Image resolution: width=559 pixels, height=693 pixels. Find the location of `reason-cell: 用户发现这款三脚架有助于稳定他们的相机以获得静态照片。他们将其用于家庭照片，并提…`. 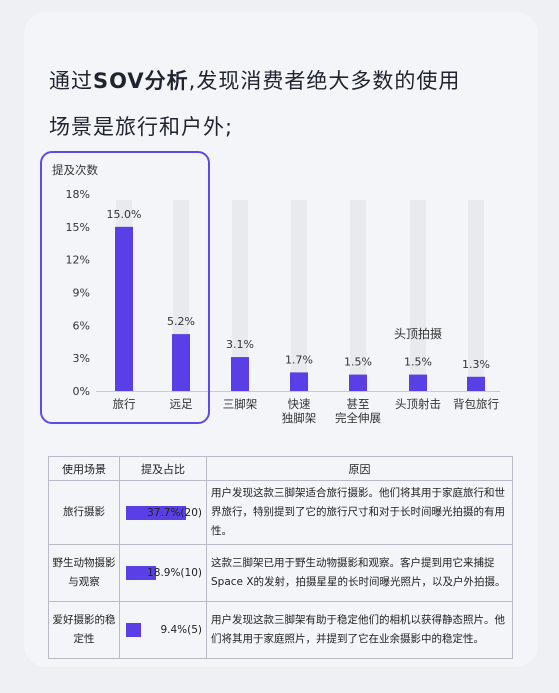

reason-cell: 用户发现这款三脚架有助于稳定他们的相机以获得静态照片。他们将其用于家庭照片，并提… is located at coordinates (359, 630).